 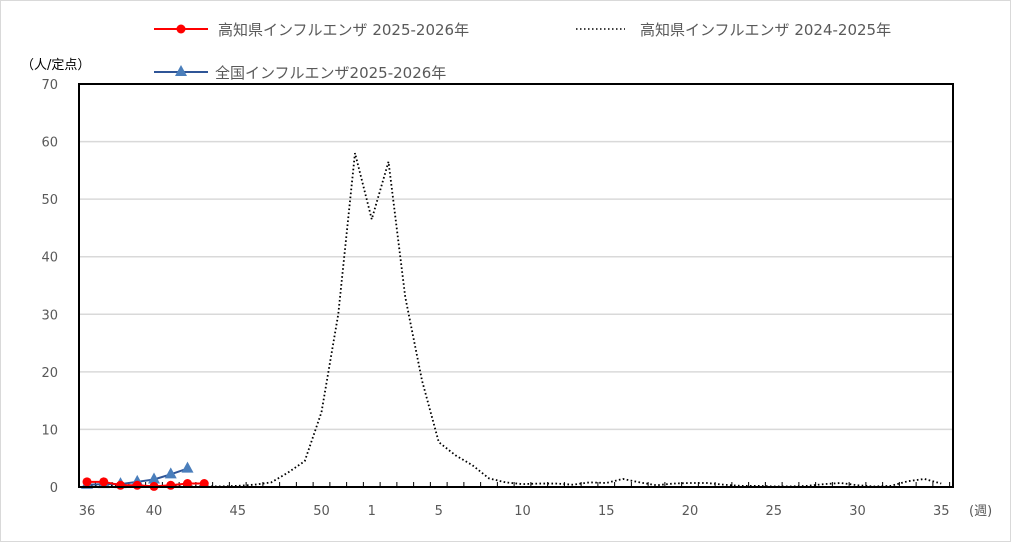 What do you see at coordinates (181, 70) in the screenshot?
I see `legend-blue-triangle-marker-icon` at bounding box center [181, 70].